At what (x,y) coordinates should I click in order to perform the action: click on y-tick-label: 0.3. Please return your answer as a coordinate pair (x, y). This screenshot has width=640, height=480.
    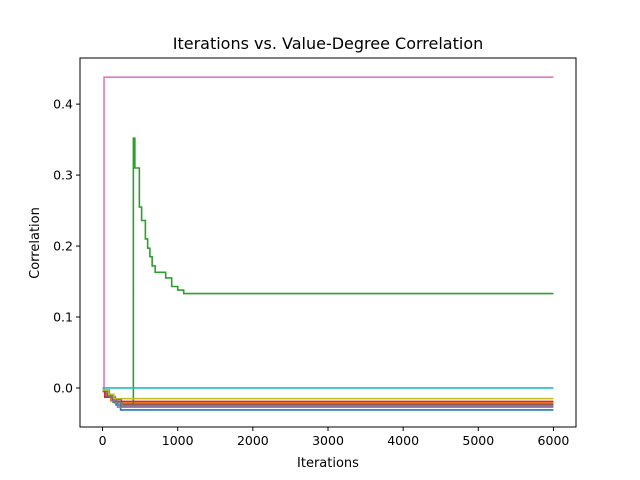
    Looking at the image, I should click on (63, 175).